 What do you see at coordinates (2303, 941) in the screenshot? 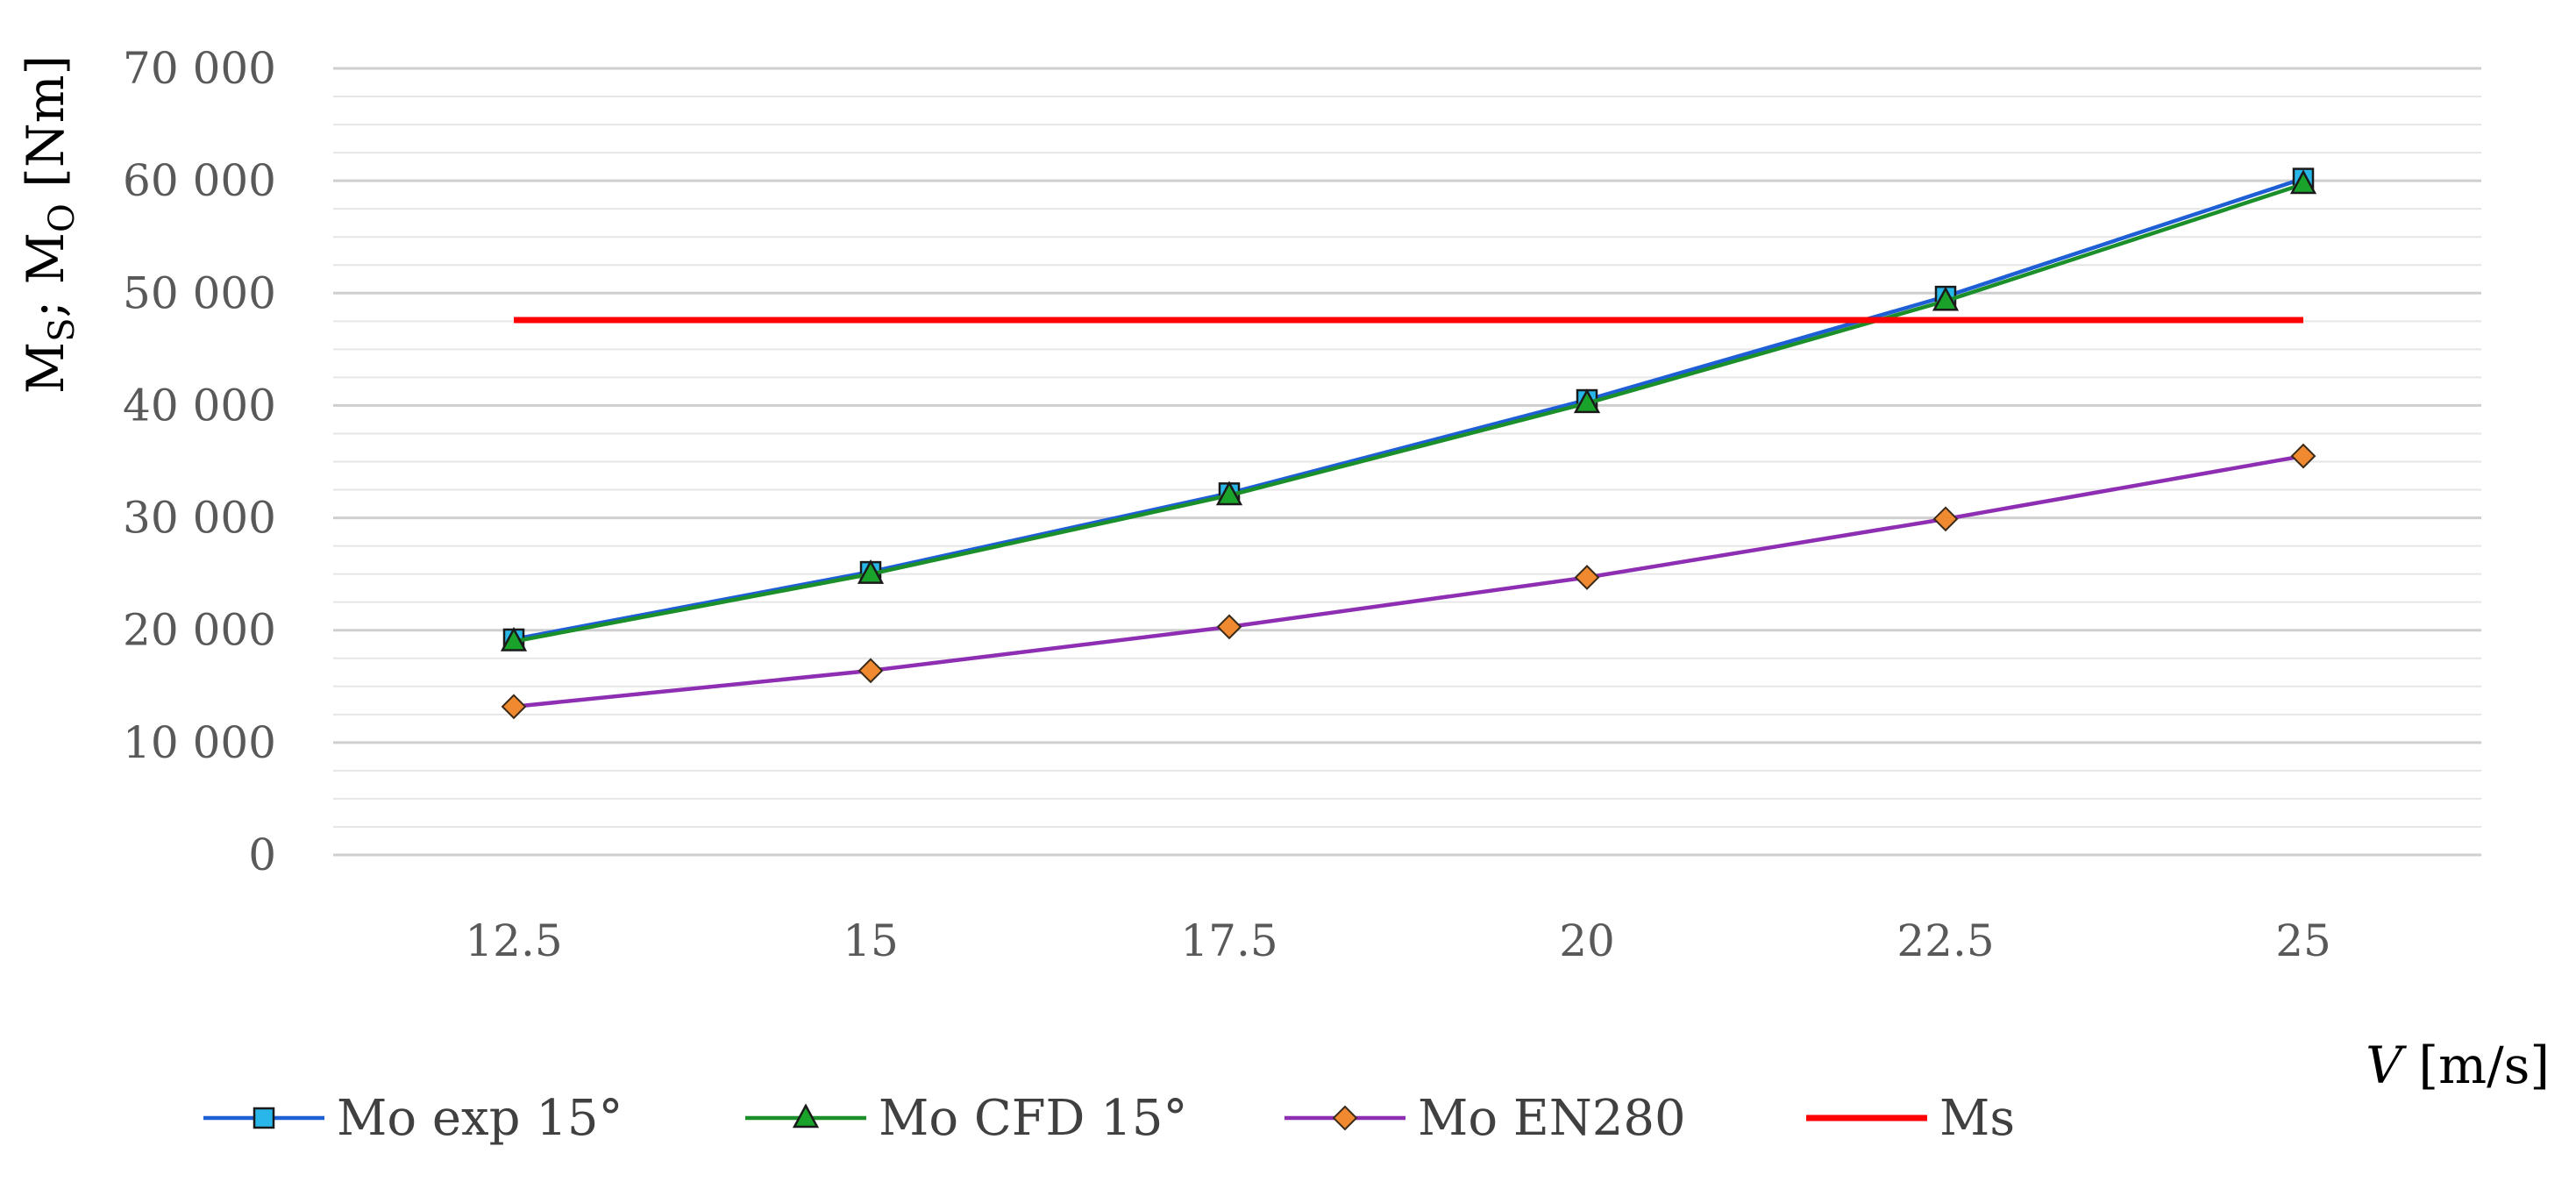
I see `x-tick-label: 25` at bounding box center [2303, 941].